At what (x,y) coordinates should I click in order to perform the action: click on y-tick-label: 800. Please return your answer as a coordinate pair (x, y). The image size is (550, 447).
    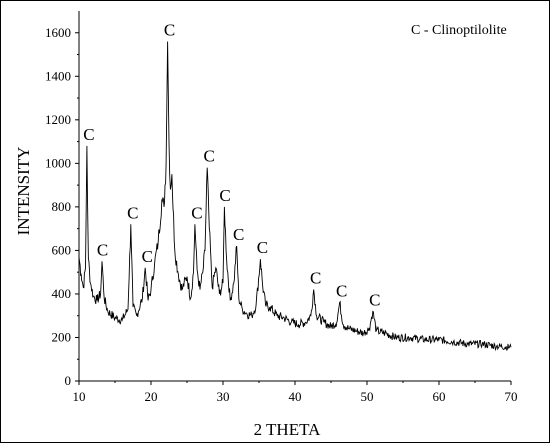
    Looking at the image, I should click on (62, 206).